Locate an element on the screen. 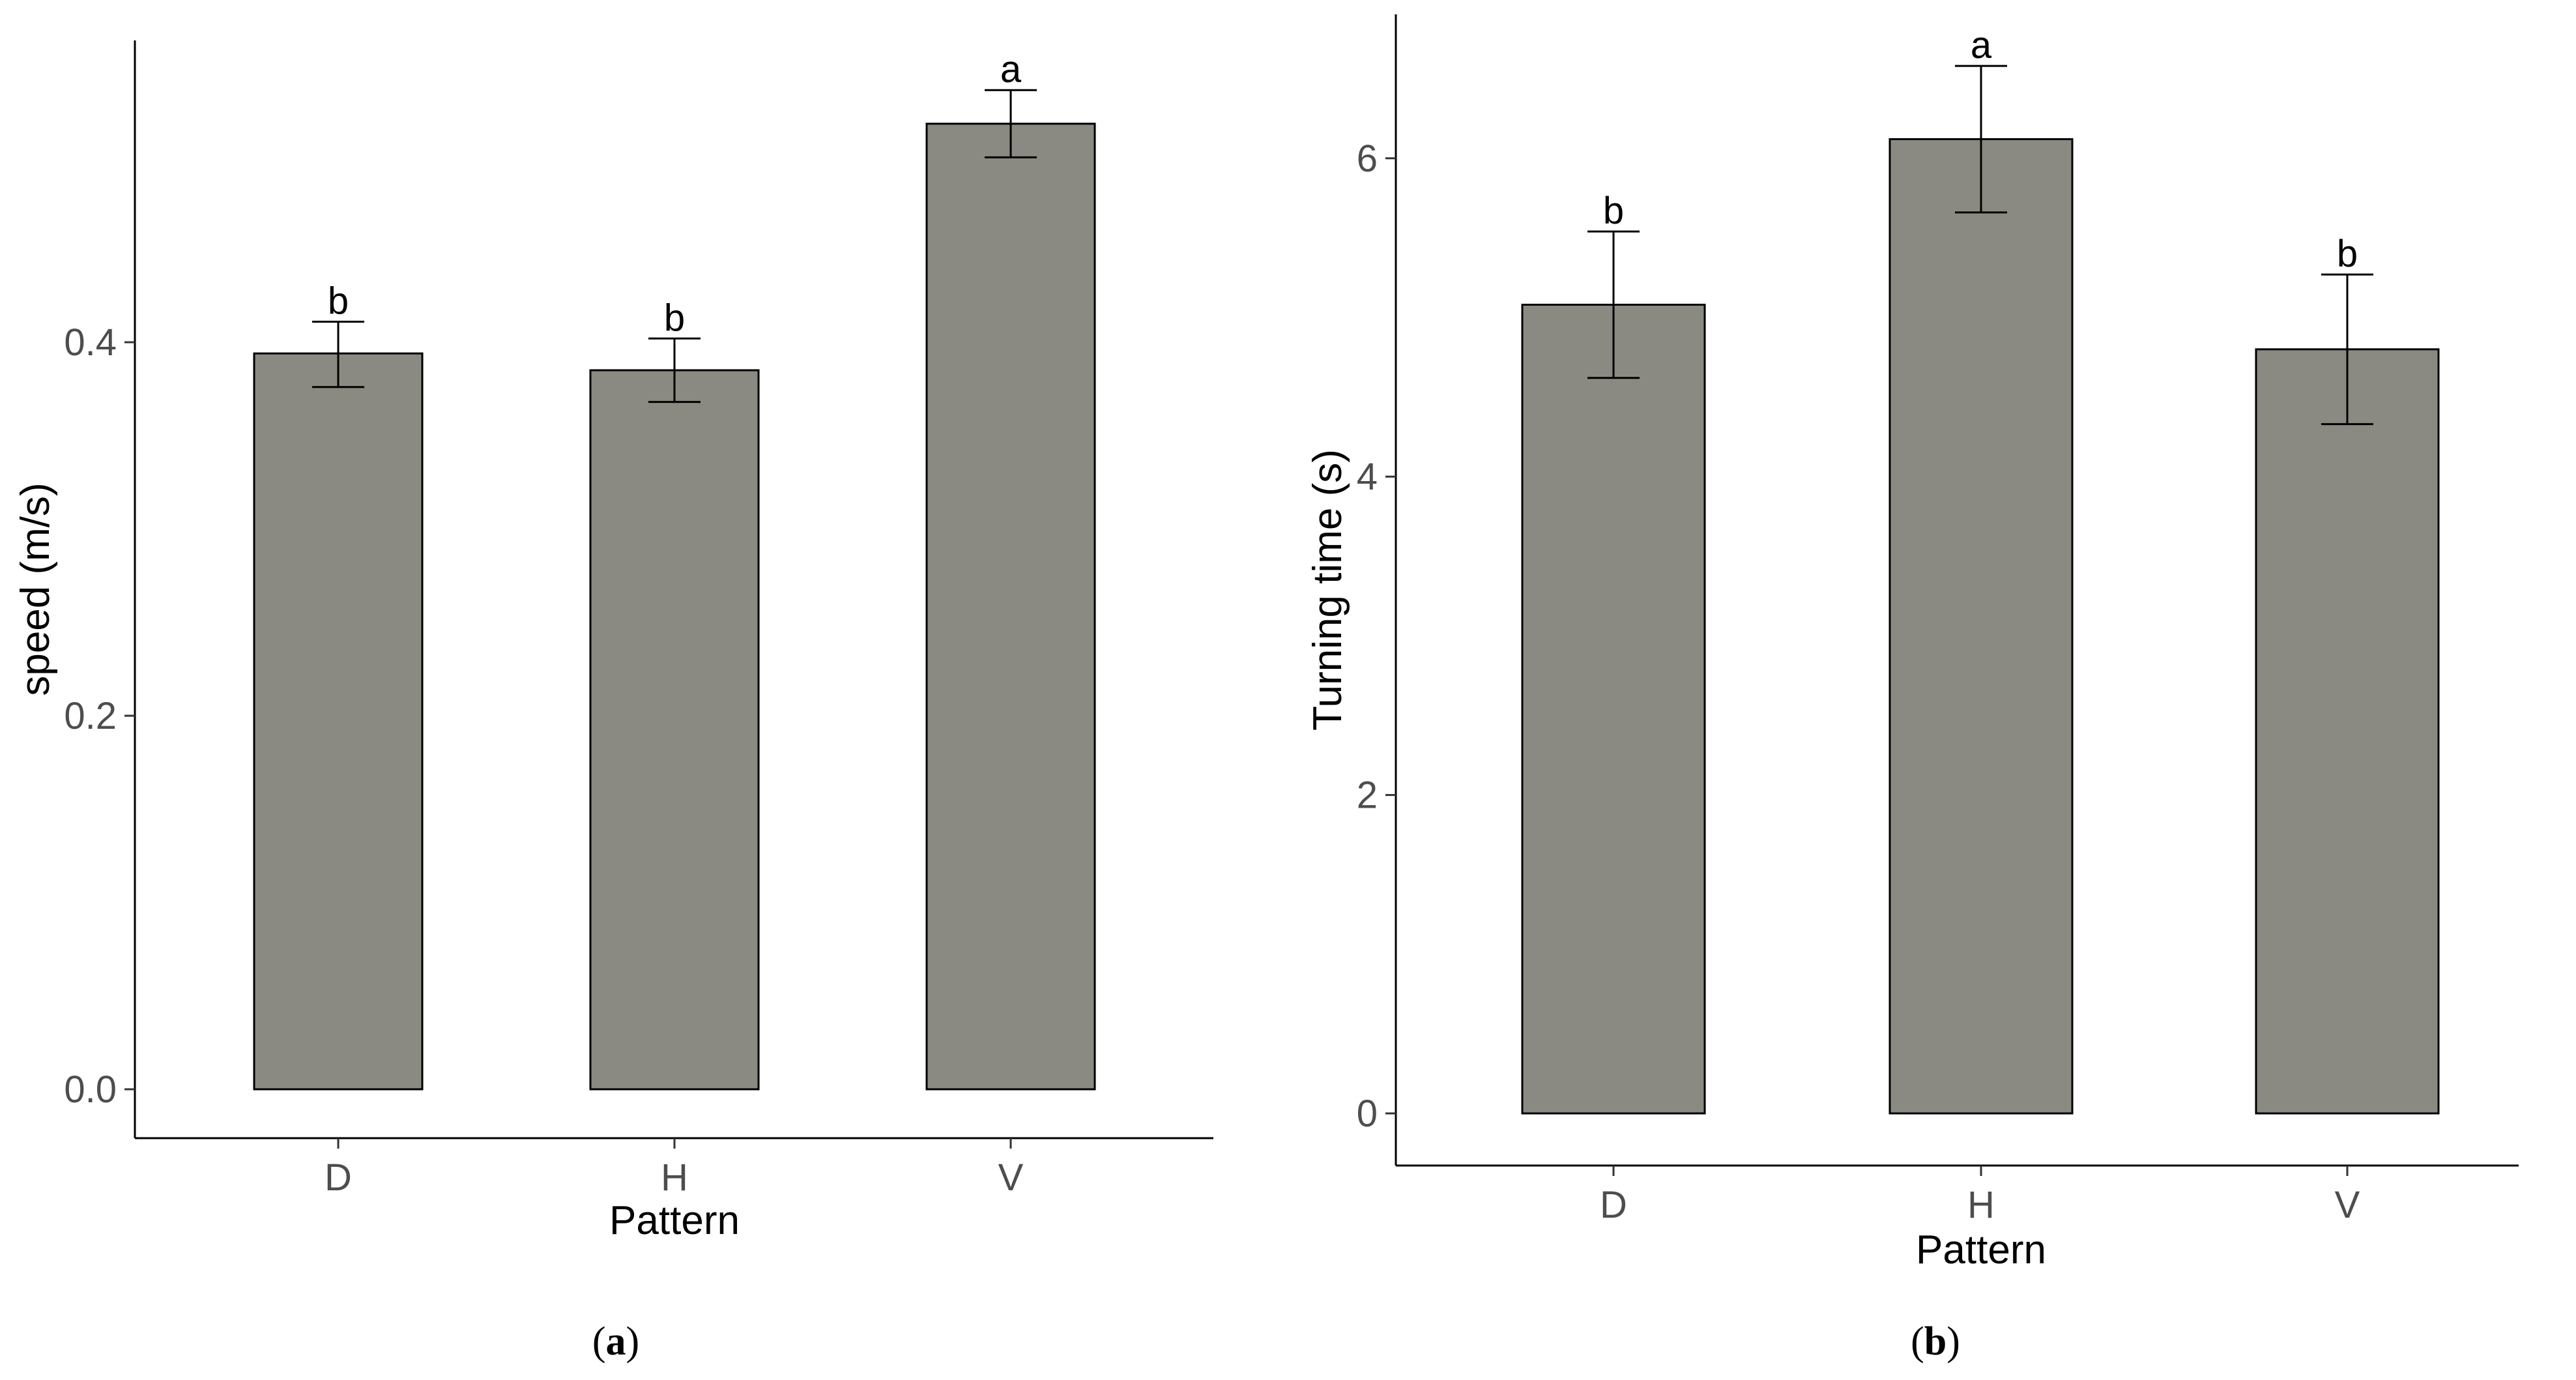  panel-a-y-tick-label: 0.4 is located at coordinates (90, 342).